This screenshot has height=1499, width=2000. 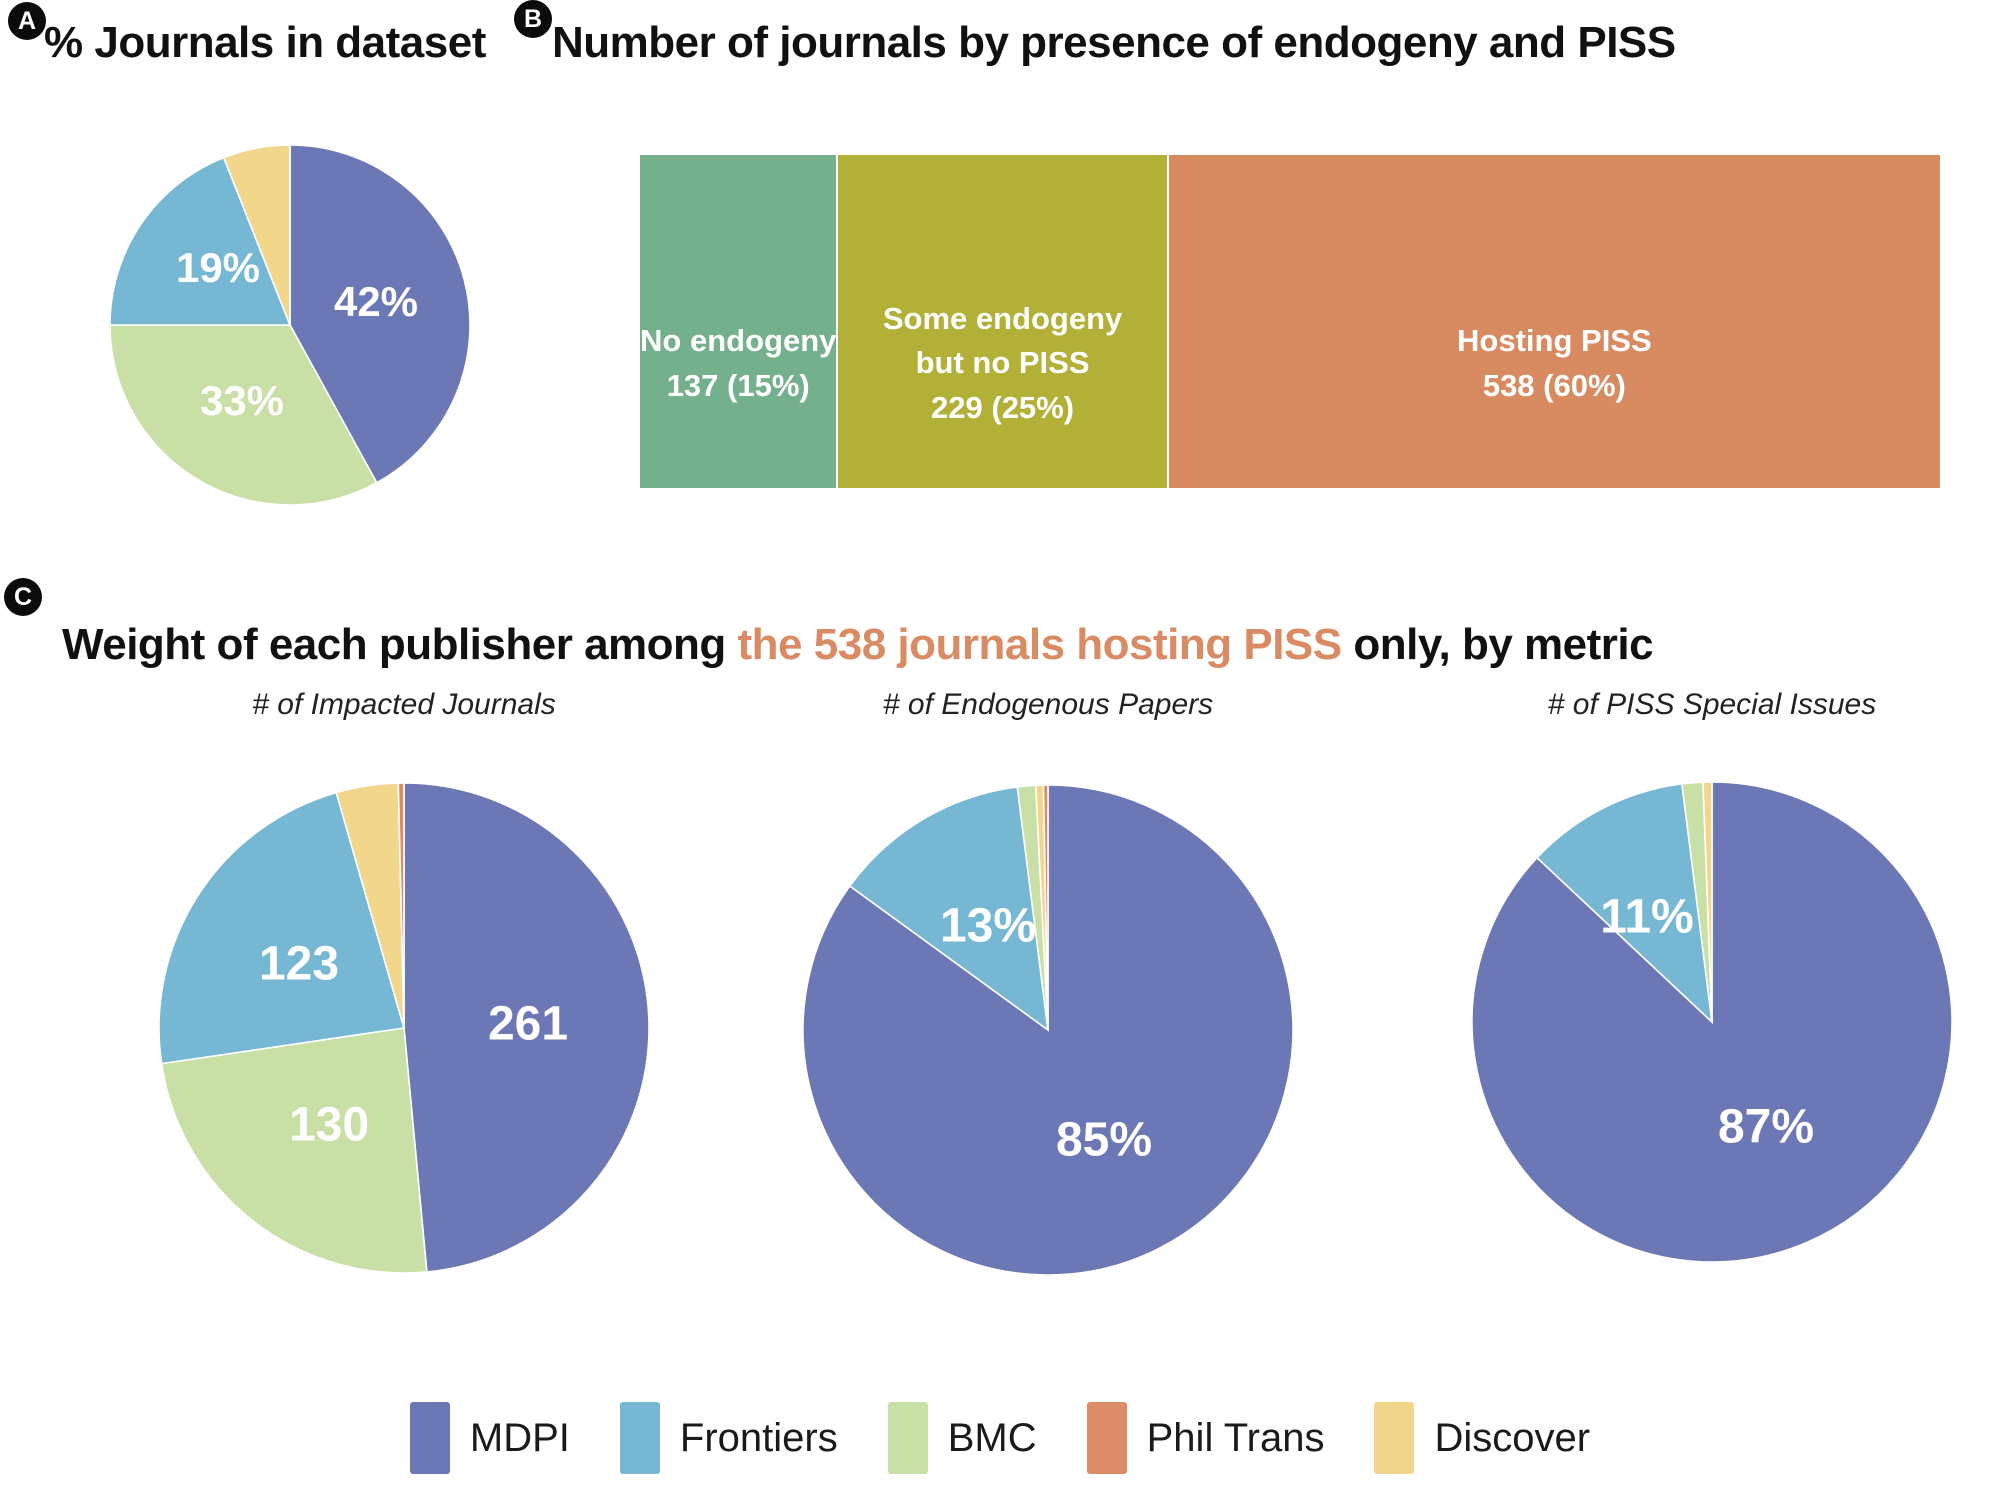 I want to click on pie-impacted-journals-svg, so click(x=404, y=1028).